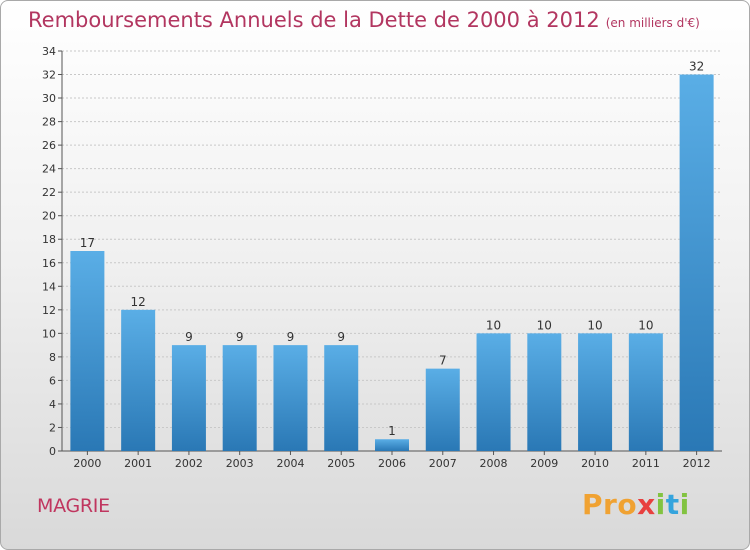 The width and height of the screenshot is (750, 550). What do you see at coordinates (594, 325) in the screenshot?
I see `data-label-2010: 10` at bounding box center [594, 325].